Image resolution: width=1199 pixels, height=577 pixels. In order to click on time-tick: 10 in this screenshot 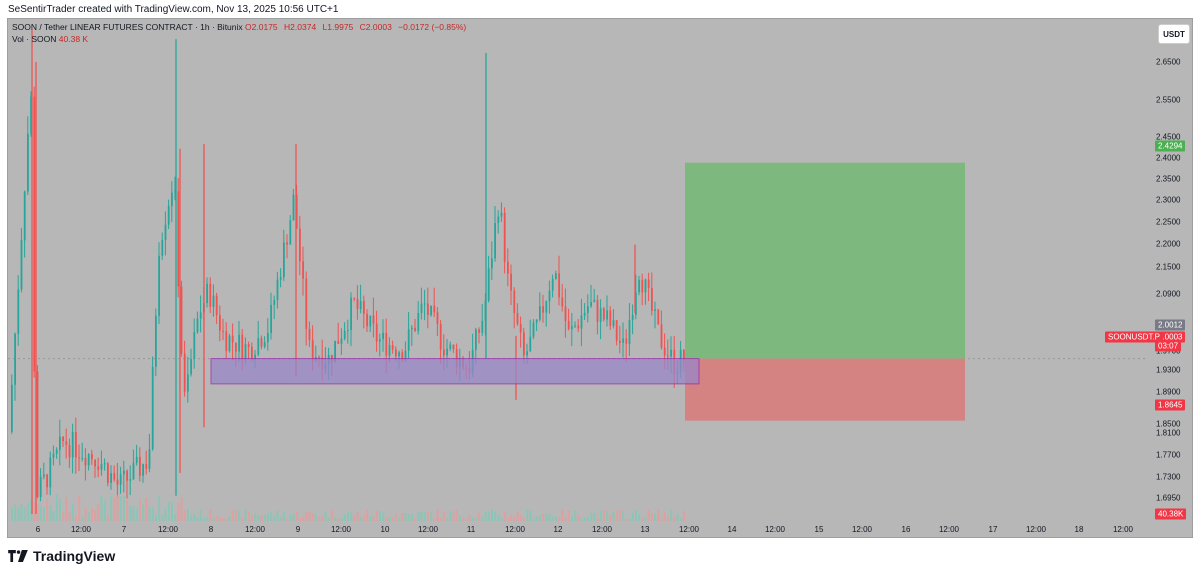, I will do `click(385, 529)`.